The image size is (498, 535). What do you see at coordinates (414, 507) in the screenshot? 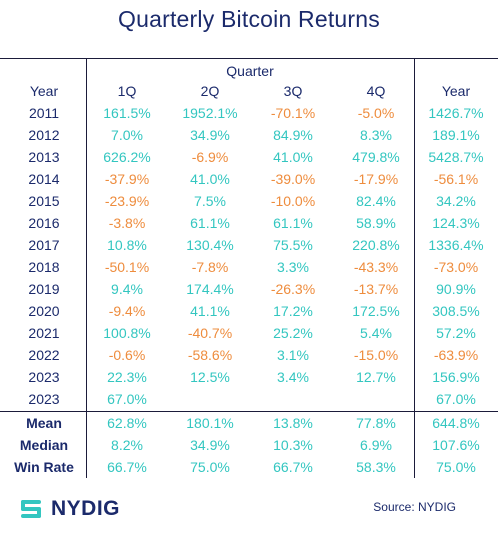
I see `source-note: Source: NYDIG` at bounding box center [414, 507].